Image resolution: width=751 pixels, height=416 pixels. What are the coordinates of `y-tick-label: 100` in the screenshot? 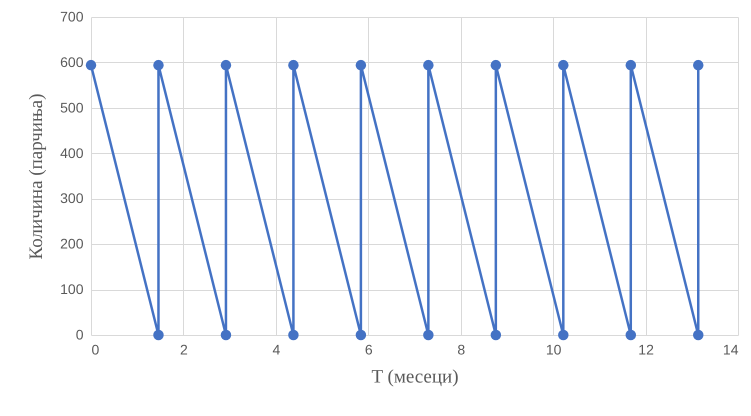 It's located at (72, 289).